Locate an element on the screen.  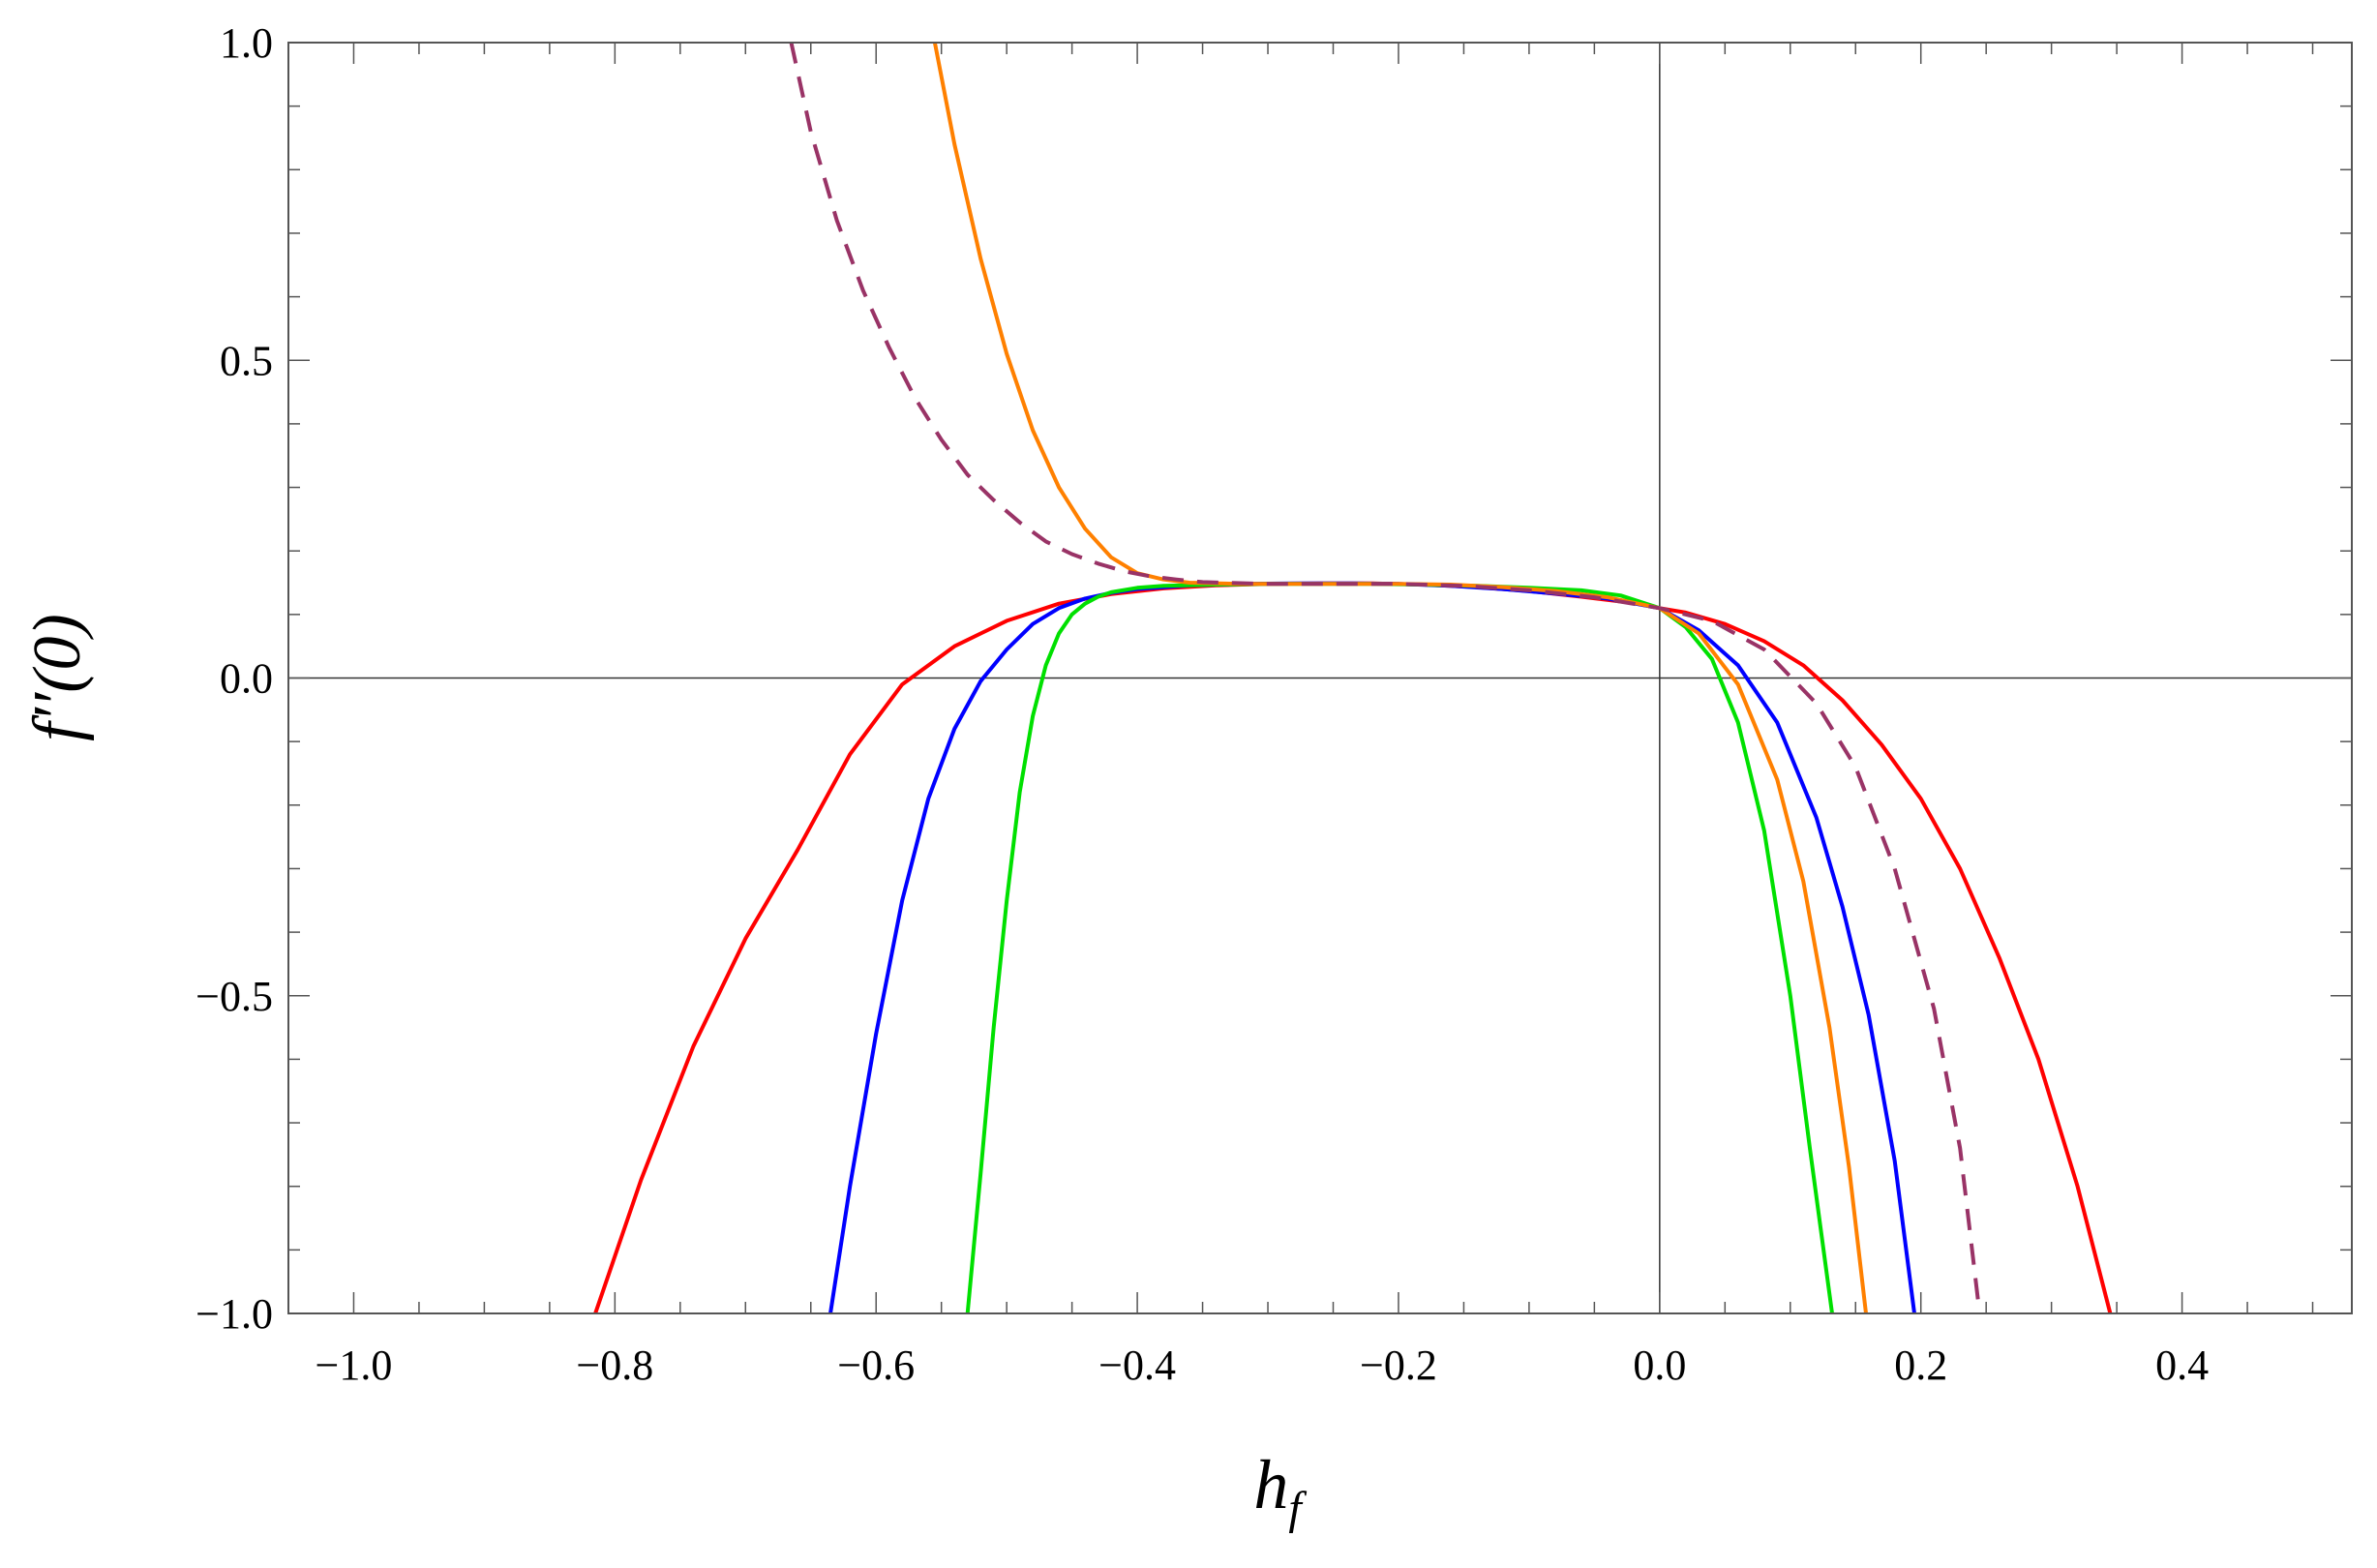
y-tick-label: 0.0 is located at coordinates (247, 679).